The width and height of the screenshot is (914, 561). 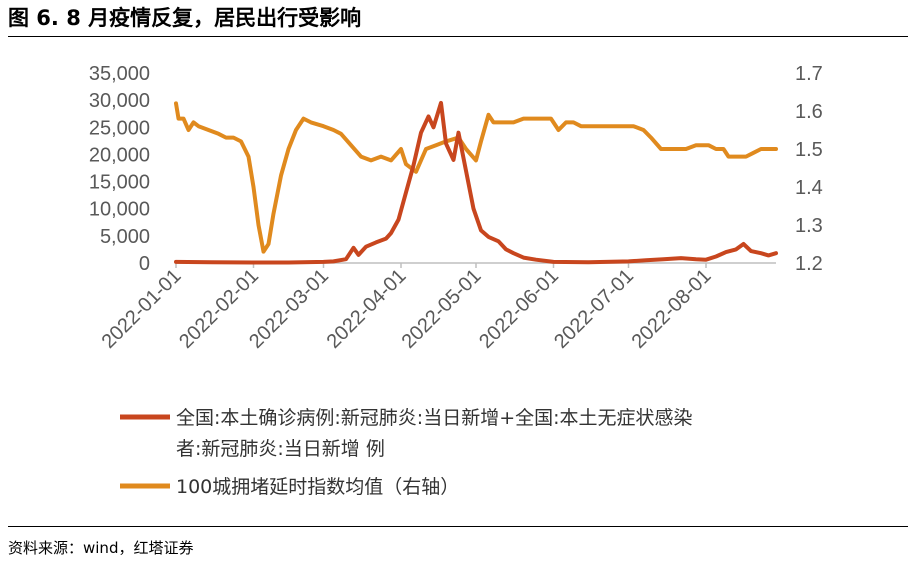 I want to click on y-left-tick-label: 30,000, so click(x=119, y=101).